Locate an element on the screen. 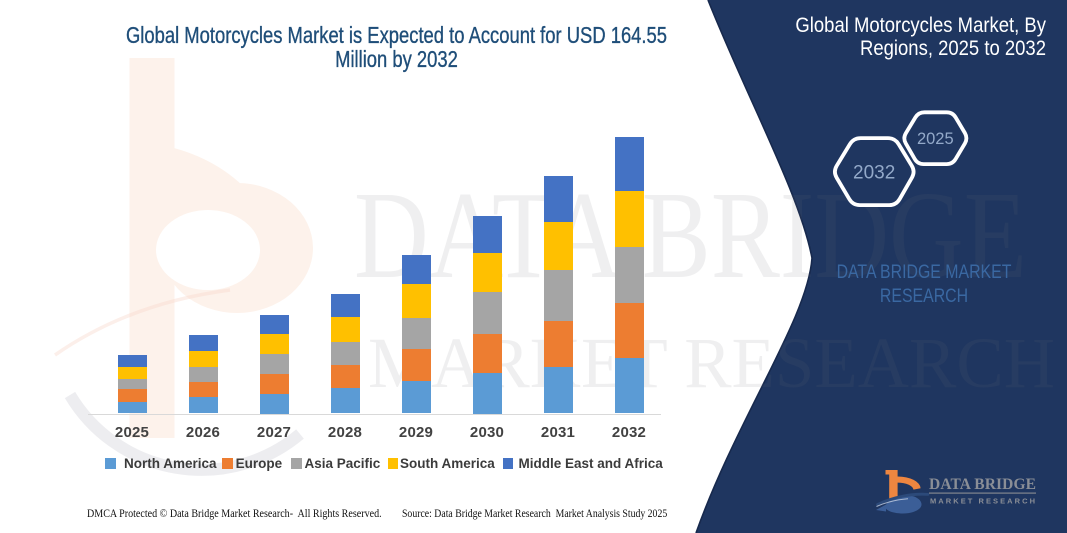 This screenshot has width=1067, height=533. svg-text: MARKET RESEARCH is located at coordinates (982, 501).